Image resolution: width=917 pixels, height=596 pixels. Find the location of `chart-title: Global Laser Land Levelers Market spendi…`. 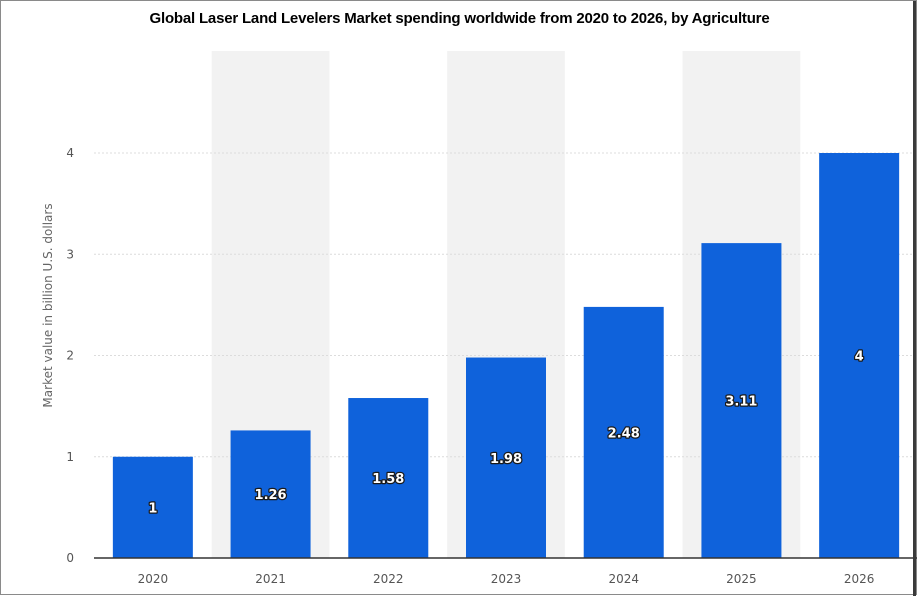

chart-title: Global Laser Land Levelers Market spendi… is located at coordinates (459, 18).